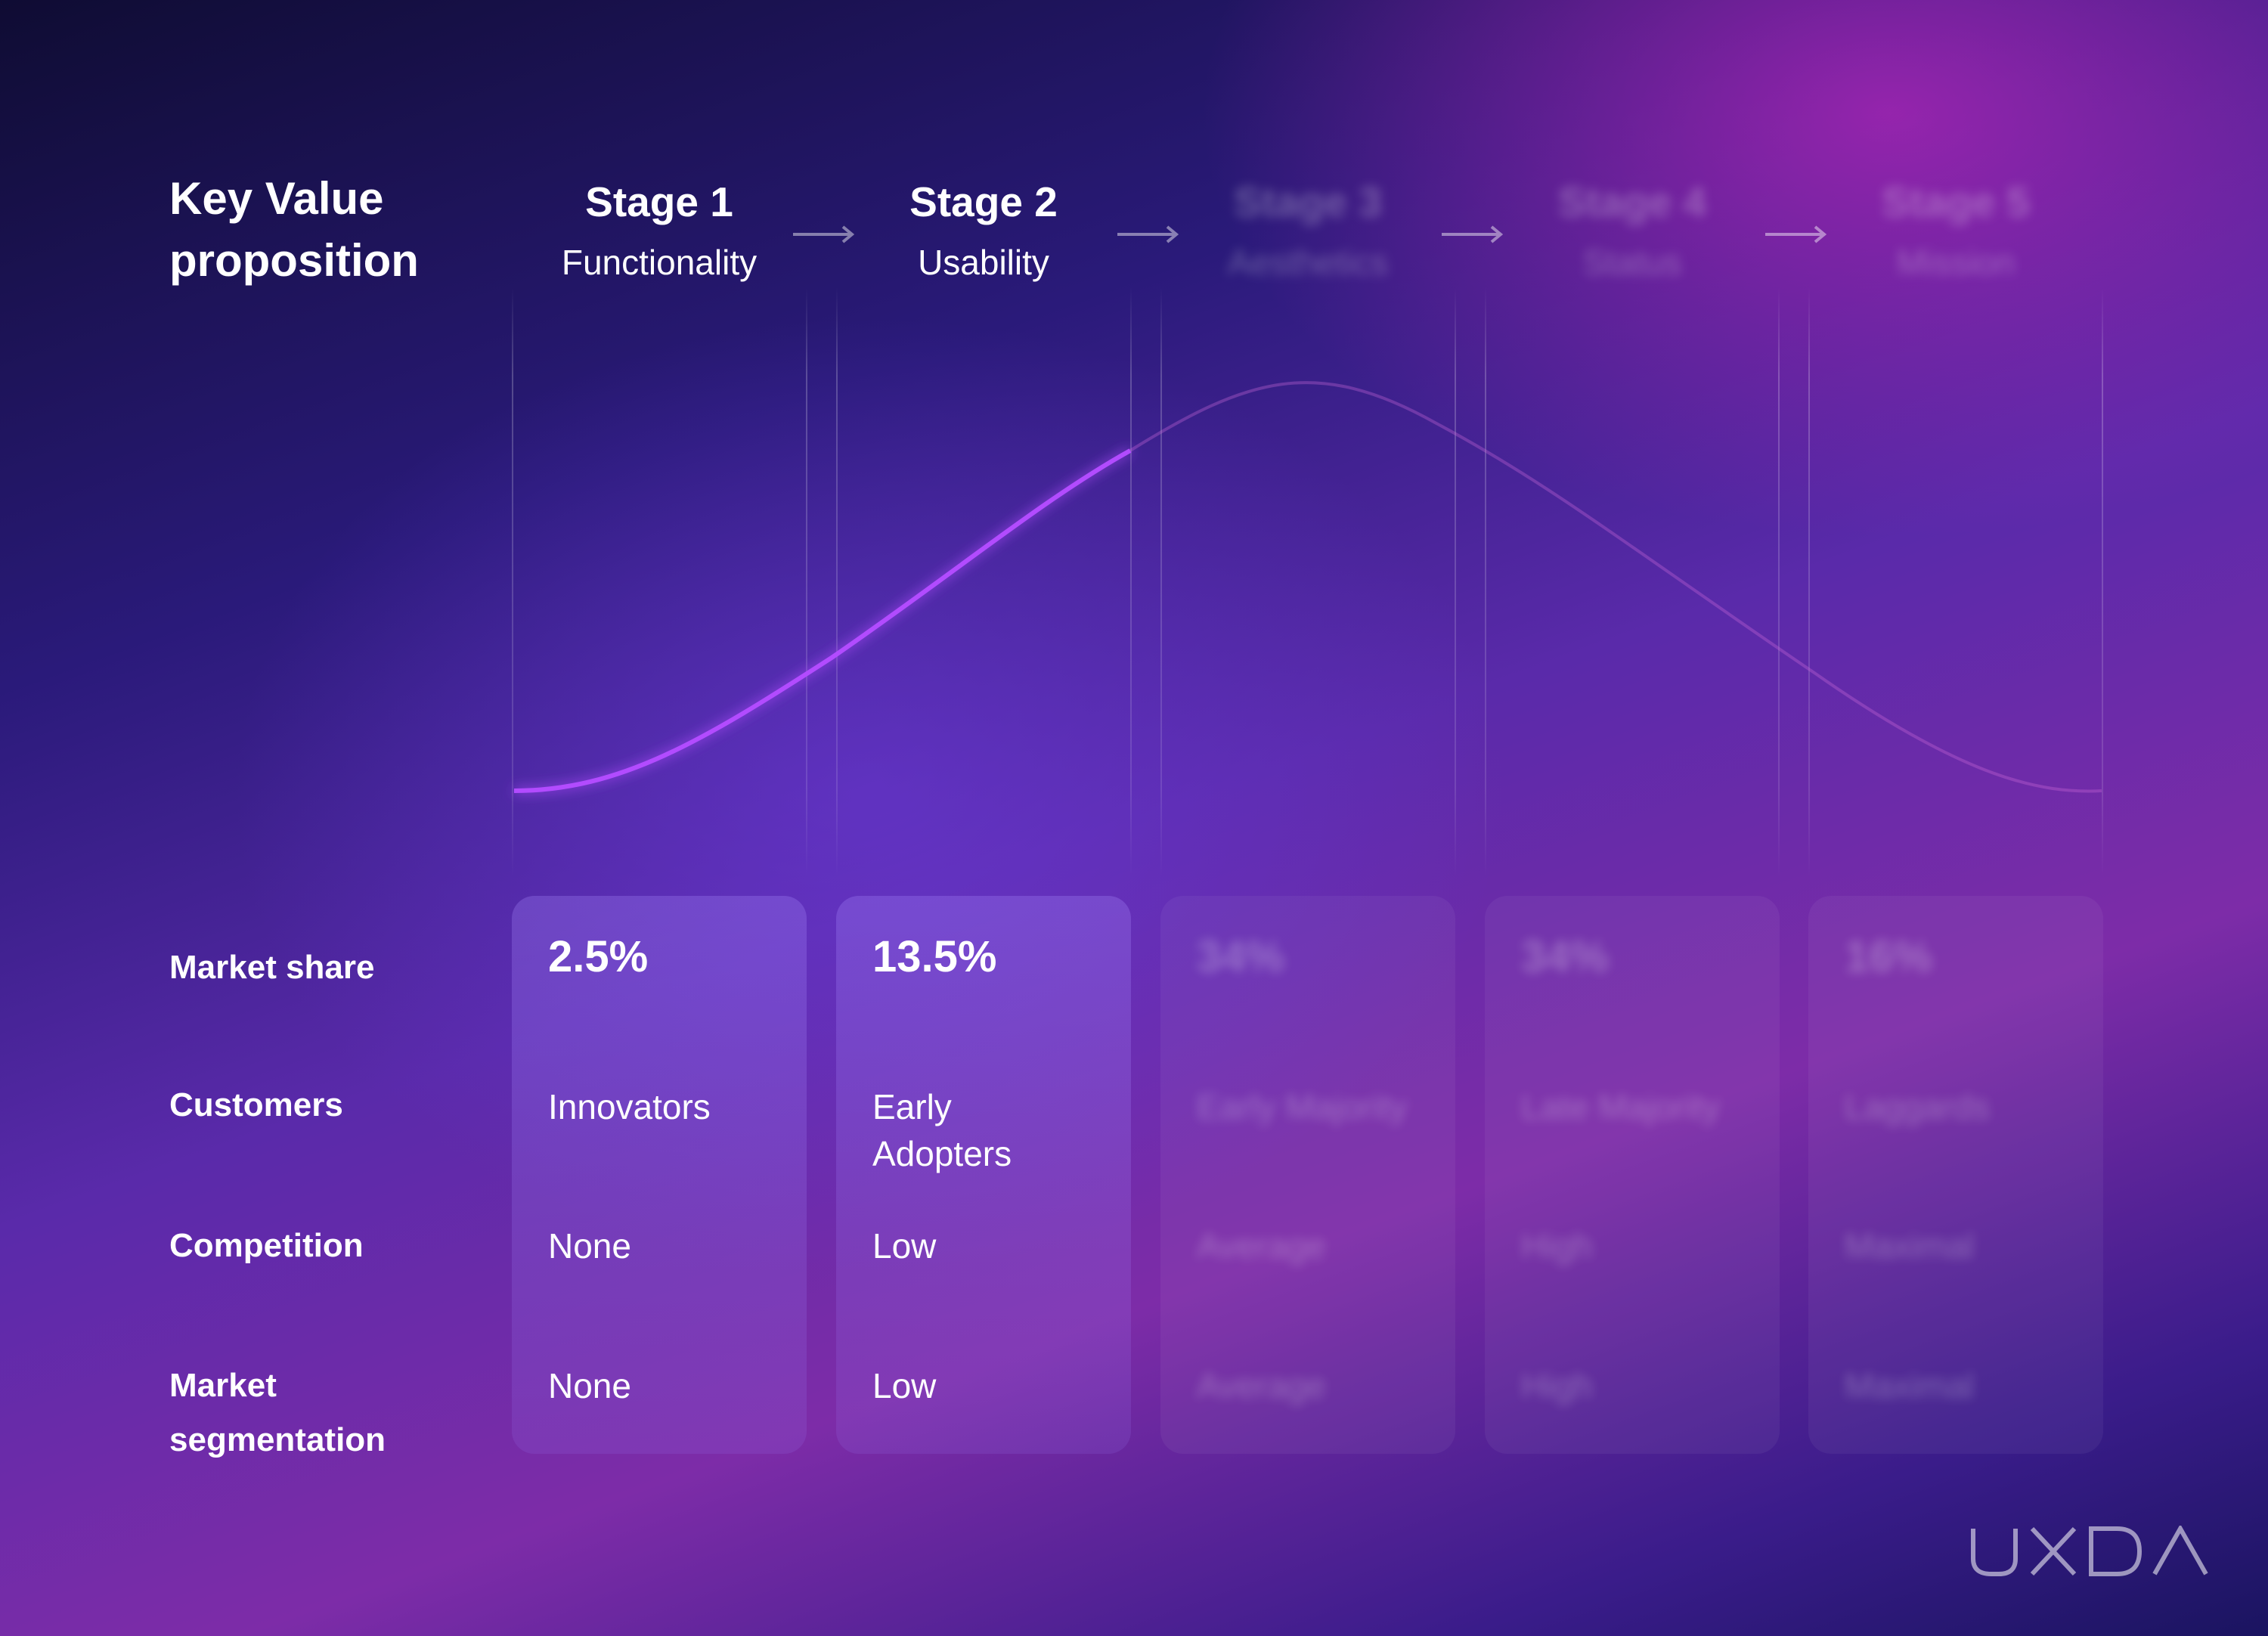 The image size is (2268, 1636). Describe the element at coordinates (266, 1245) in the screenshot. I see `row-label-competition: Competition` at that location.